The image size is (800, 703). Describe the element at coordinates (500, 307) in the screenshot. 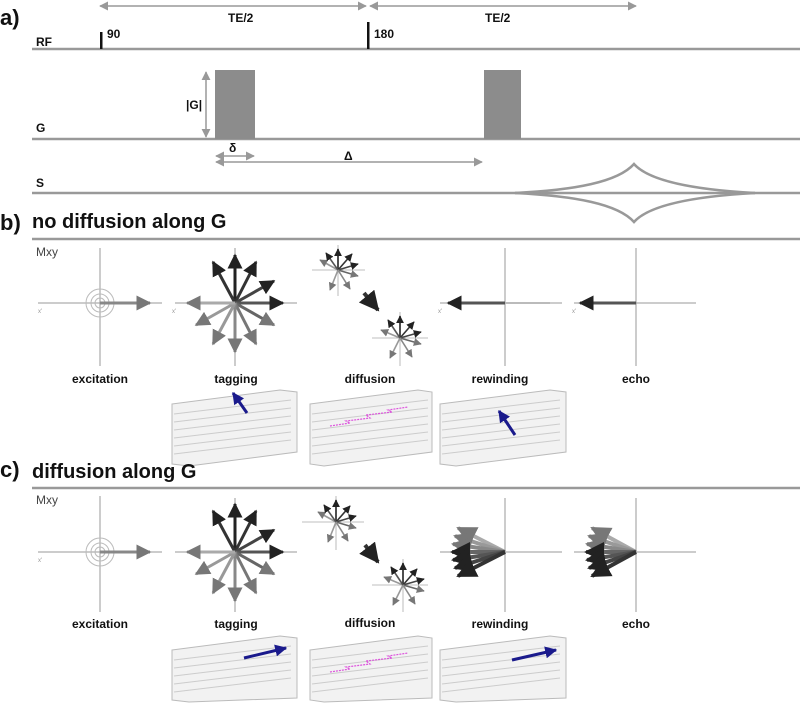

I see `b-rewinding-plot: x'` at that location.